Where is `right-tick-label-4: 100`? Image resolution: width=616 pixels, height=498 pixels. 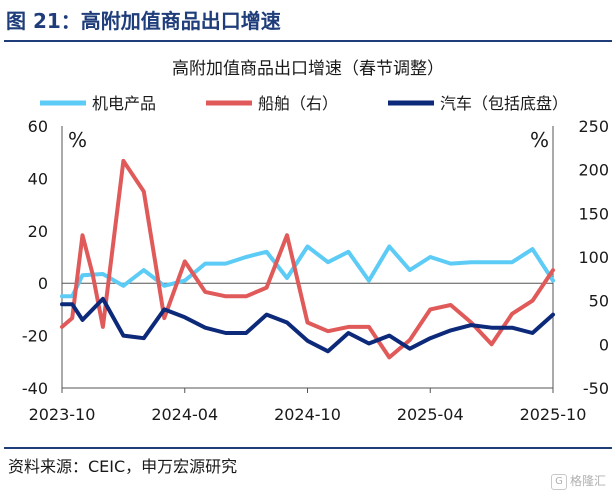 right-tick-label-4: 100 is located at coordinates (593, 257).